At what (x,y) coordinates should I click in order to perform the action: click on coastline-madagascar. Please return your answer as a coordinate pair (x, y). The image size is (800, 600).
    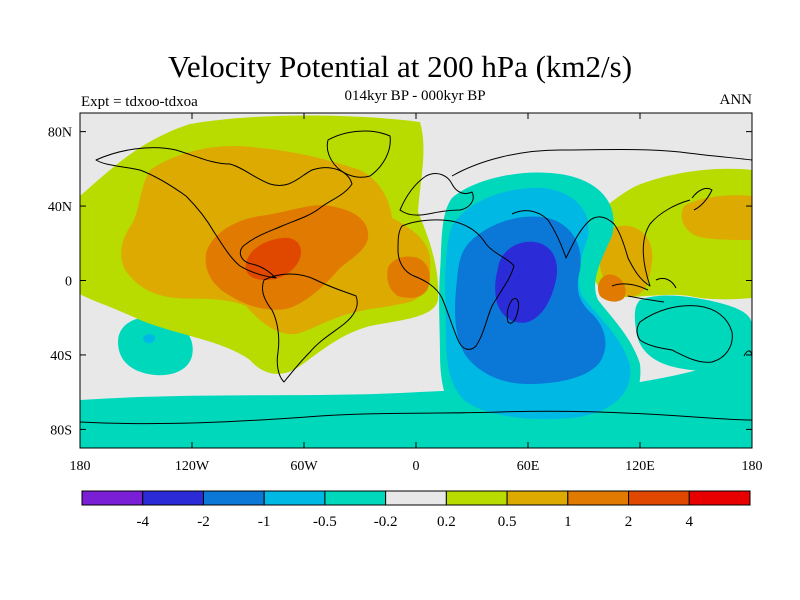
    Looking at the image, I should click on (512, 310).